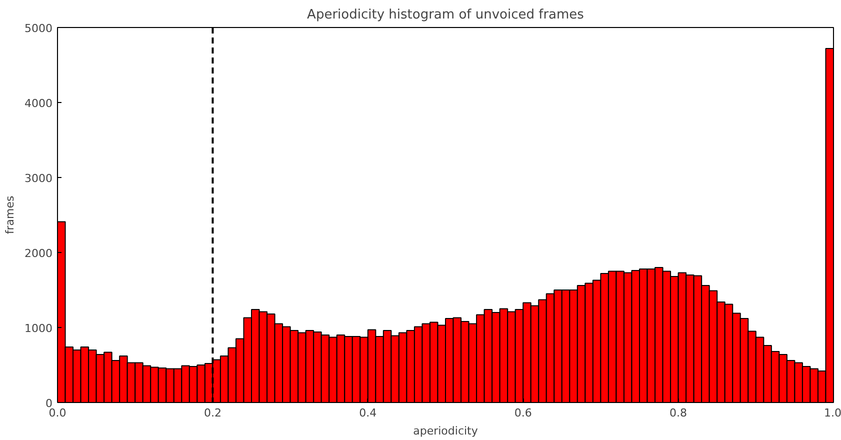 The height and width of the screenshot is (440, 841). Describe the element at coordinates (213, 413) in the screenshot. I see `x-tick-label: 0.2` at that location.